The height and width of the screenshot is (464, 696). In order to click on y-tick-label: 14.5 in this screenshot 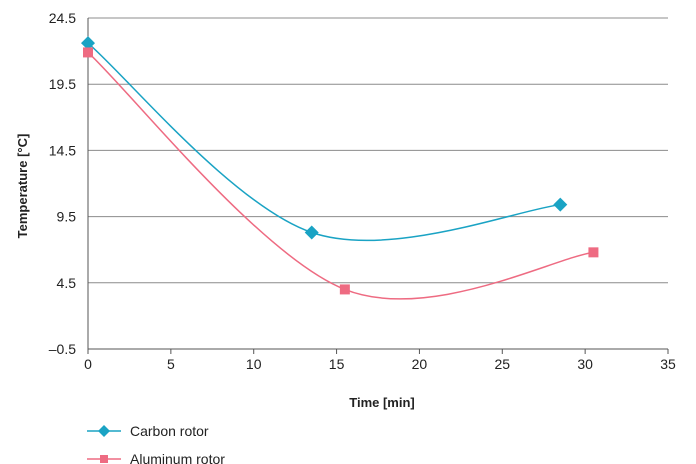, I will do `click(62, 150)`.